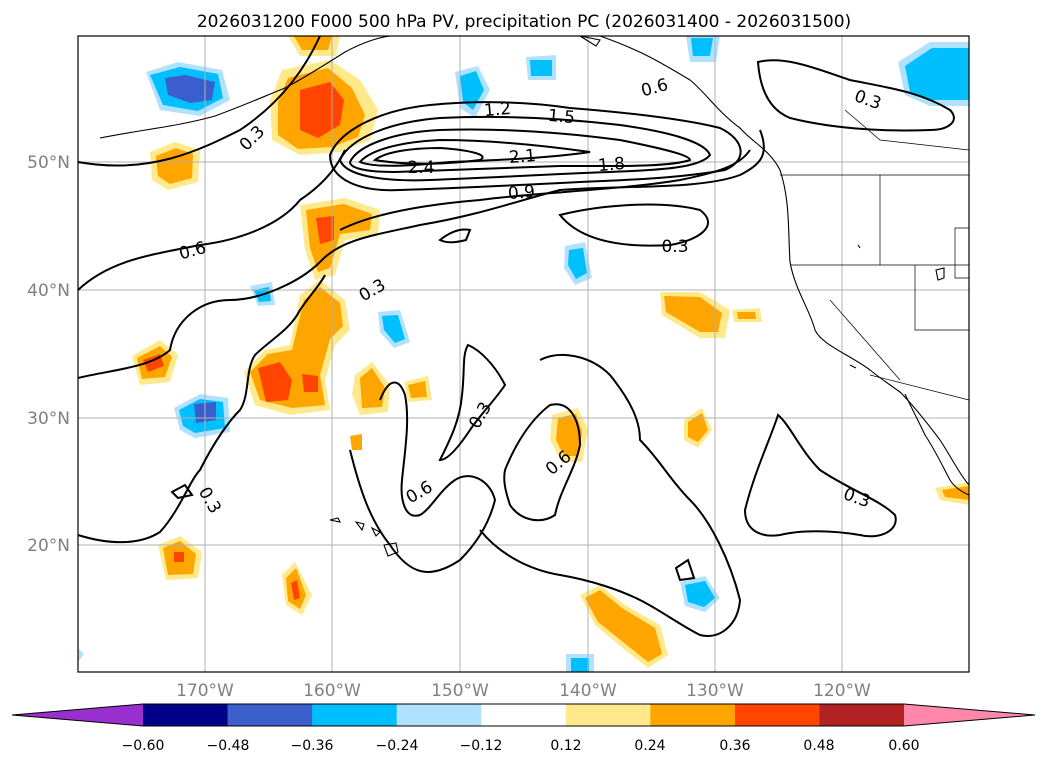 The height and width of the screenshot is (765, 1047). Describe the element at coordinates (715, 691) in the screenshot. I see `lon-label: 130°W` at that location.